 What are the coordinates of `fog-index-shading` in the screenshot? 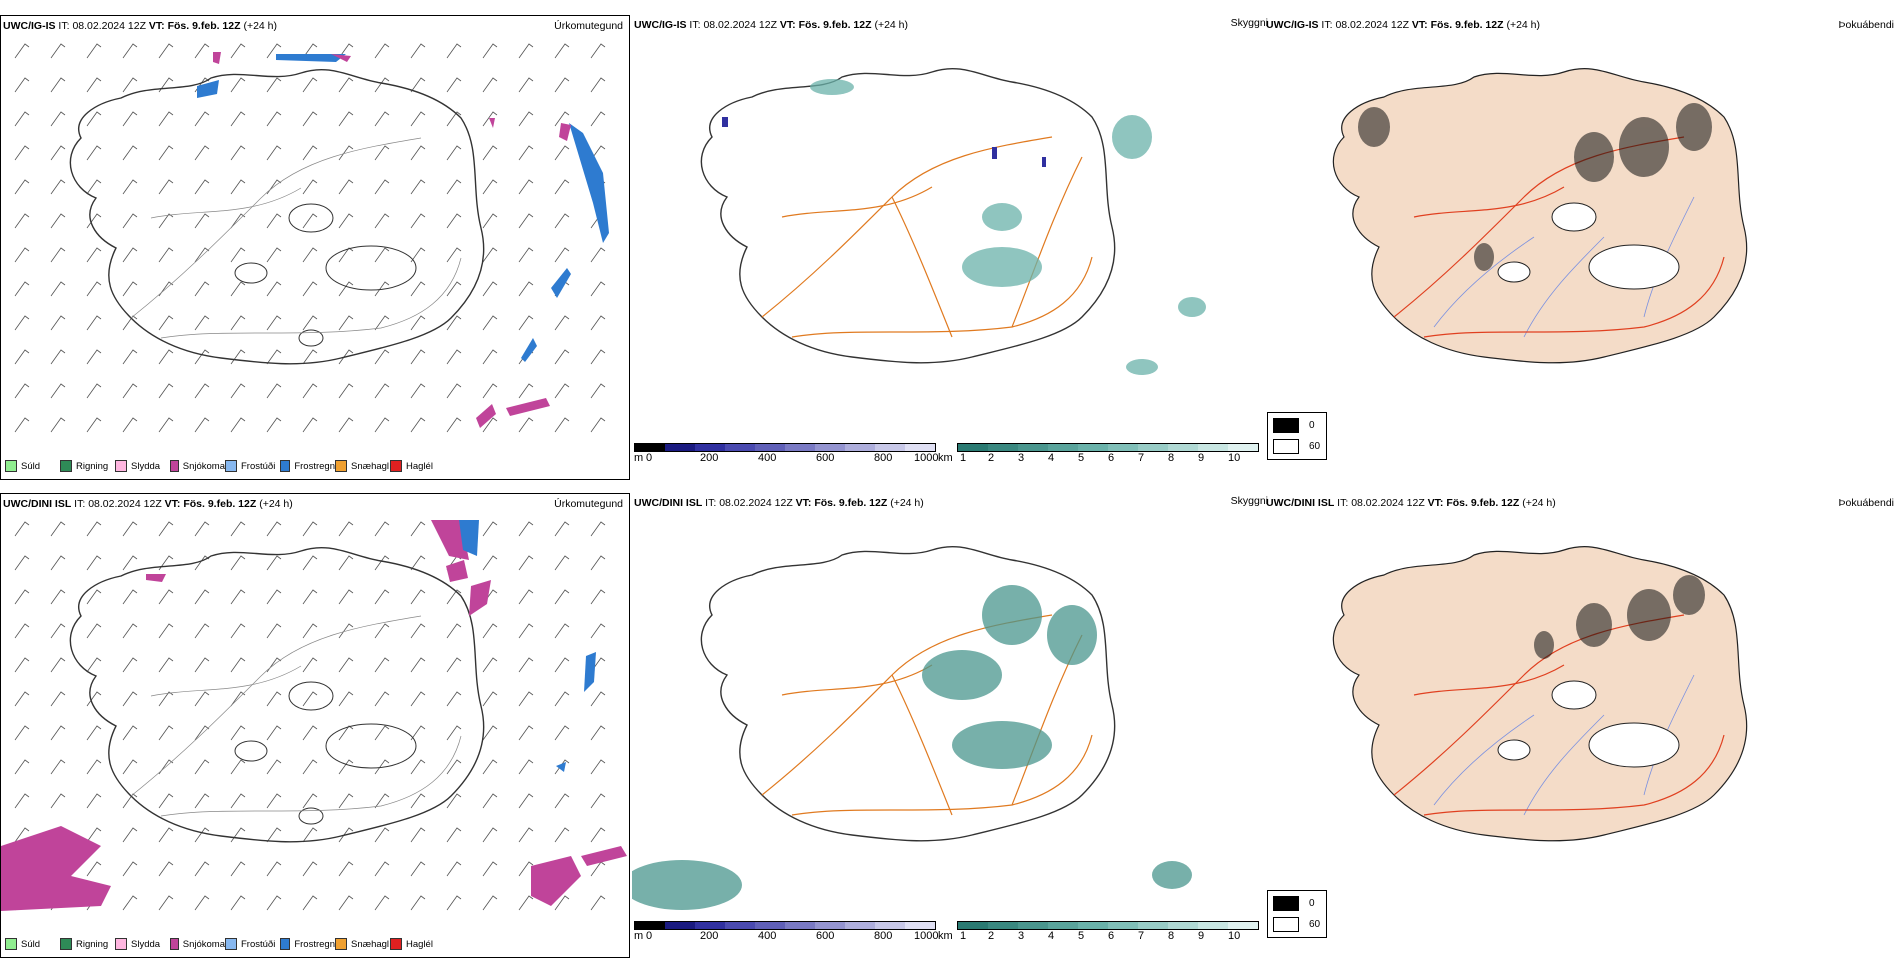 It's located at (1619, 617).